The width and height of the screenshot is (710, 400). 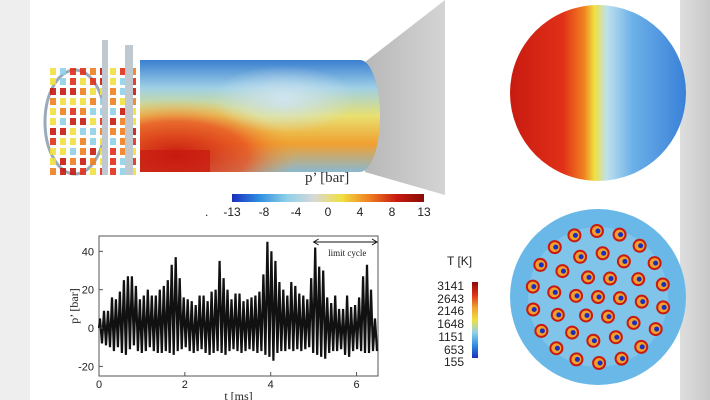 I want to click on pressure-tick-label: 8, so click(x=392, y=212).